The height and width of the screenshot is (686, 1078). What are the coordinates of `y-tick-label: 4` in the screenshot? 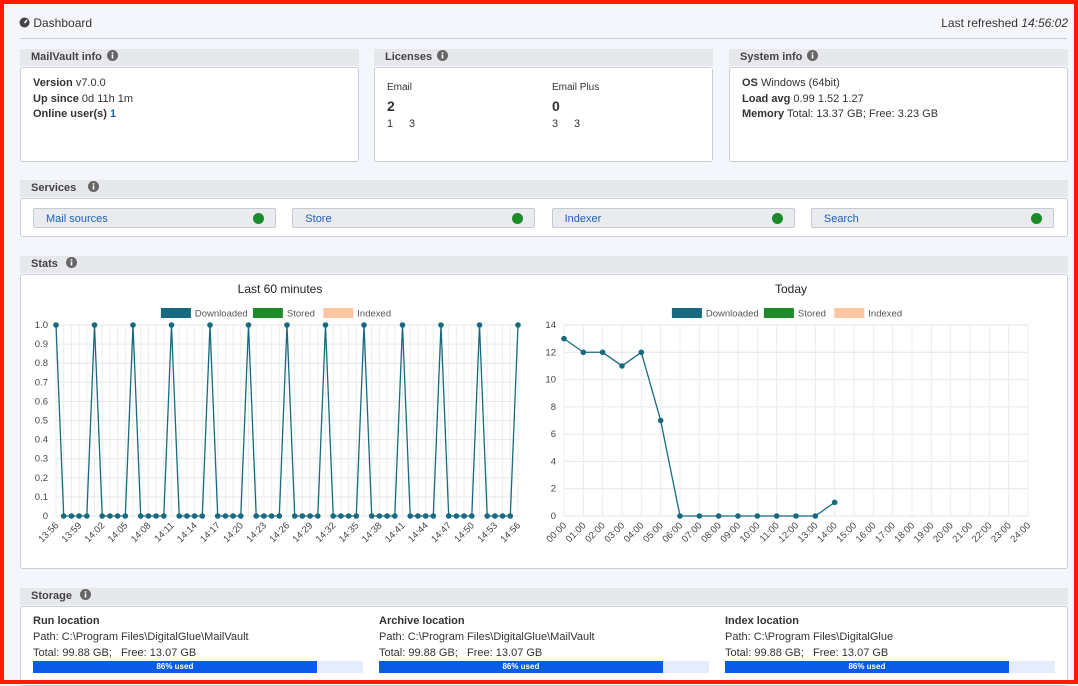 It's located at (553, 461).